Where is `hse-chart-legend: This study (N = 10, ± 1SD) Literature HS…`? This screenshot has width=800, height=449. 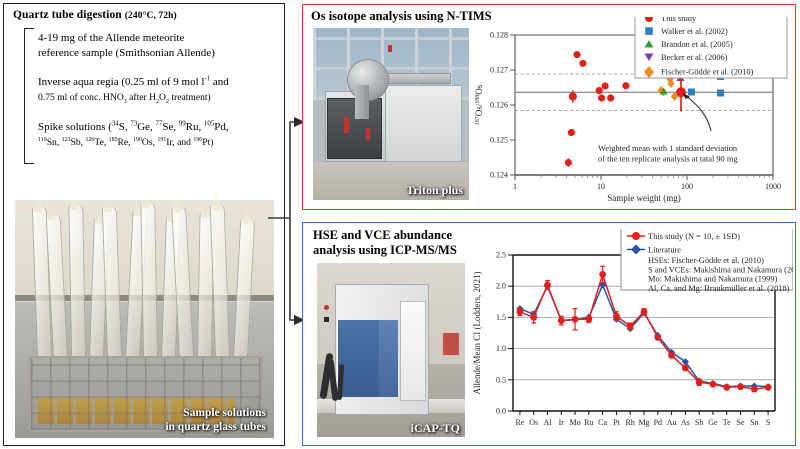 hse-chart-legend: This study (N = 10, ± 1SD) Literature HS… is located at coordinates (706, 261).